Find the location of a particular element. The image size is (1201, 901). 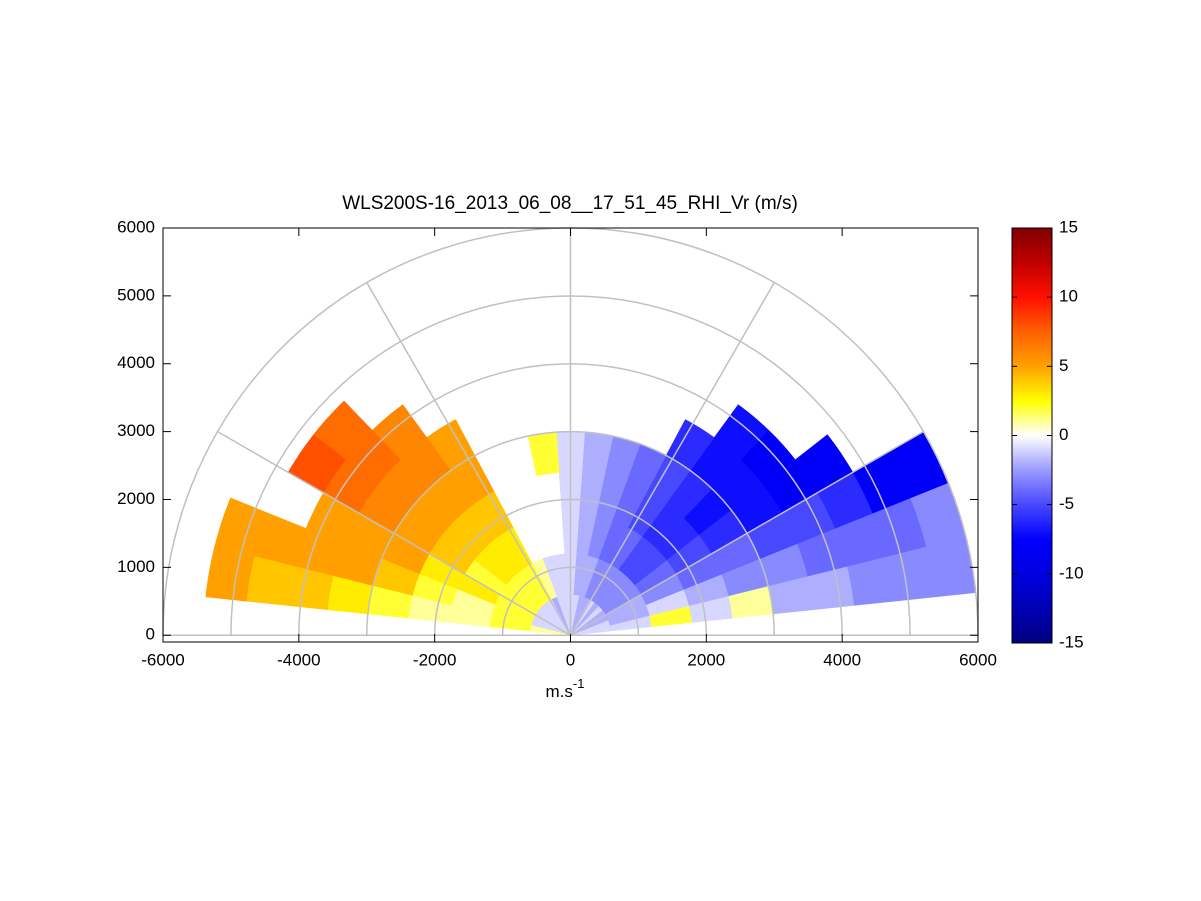

velocity-cell is located at coordinates (230, 574).